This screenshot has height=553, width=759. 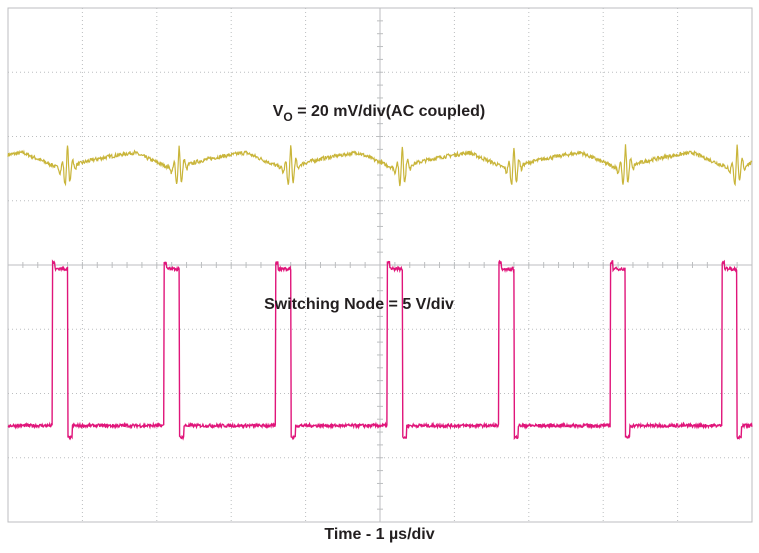 I want to click on switching-node-series-label: Switching Node = 5 V/div, so click(x=359, y=304).